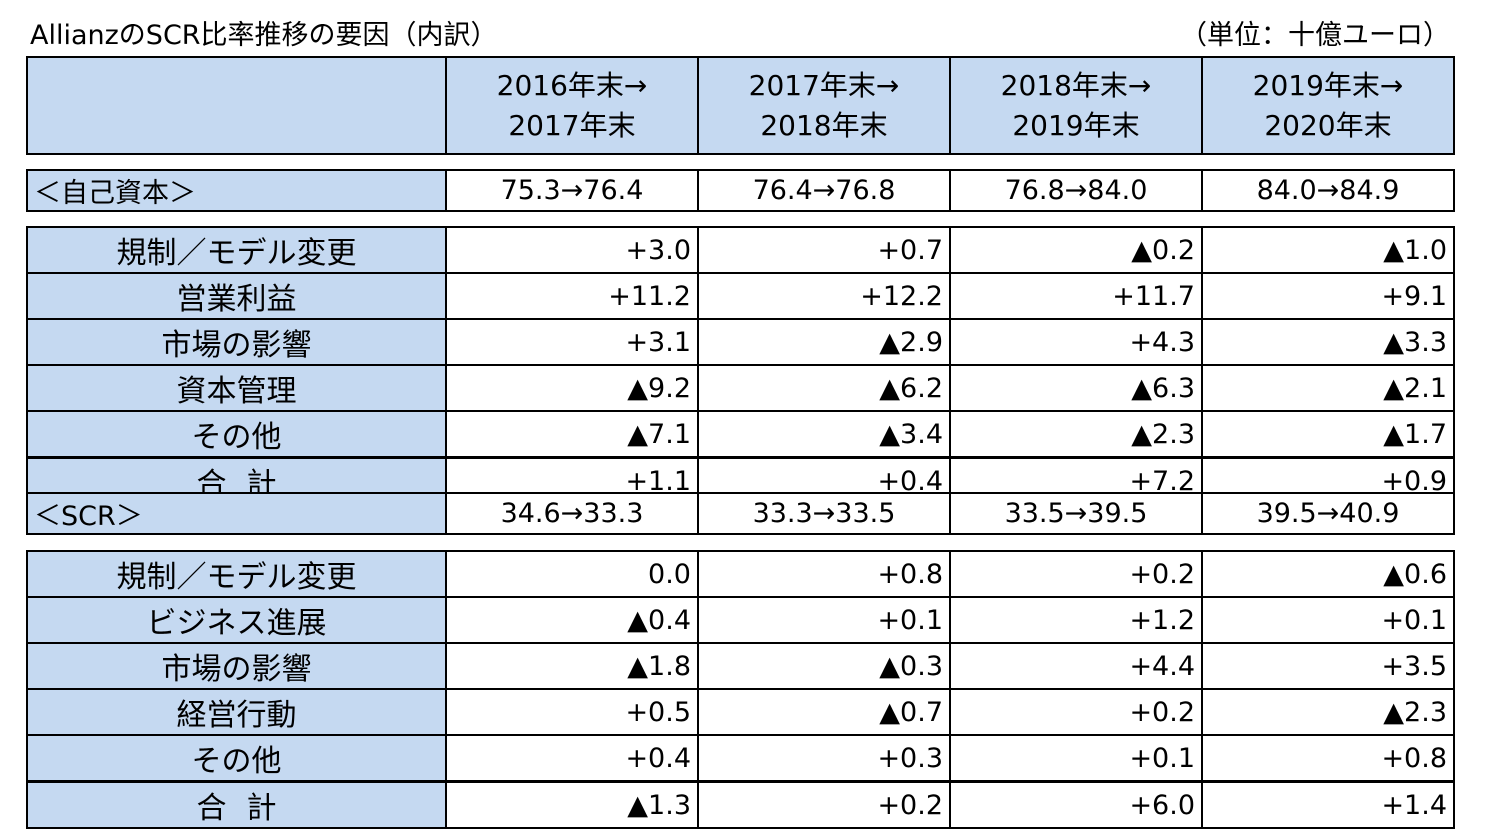 This screenshot has height=829, width=1492. What do you see at coordinates (1076, 666) in the screenshot?
I see `value-cell: +4.4` at bounding box center [1076, 666].